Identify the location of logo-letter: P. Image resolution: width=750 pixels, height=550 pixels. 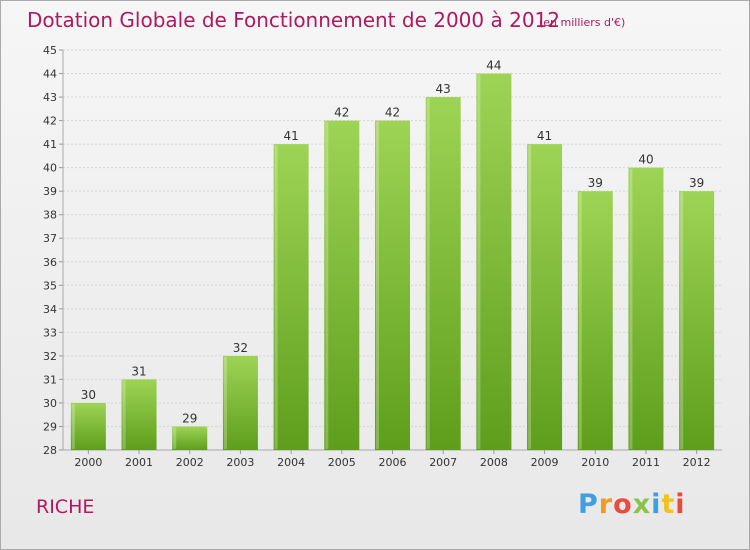
(588, 504).